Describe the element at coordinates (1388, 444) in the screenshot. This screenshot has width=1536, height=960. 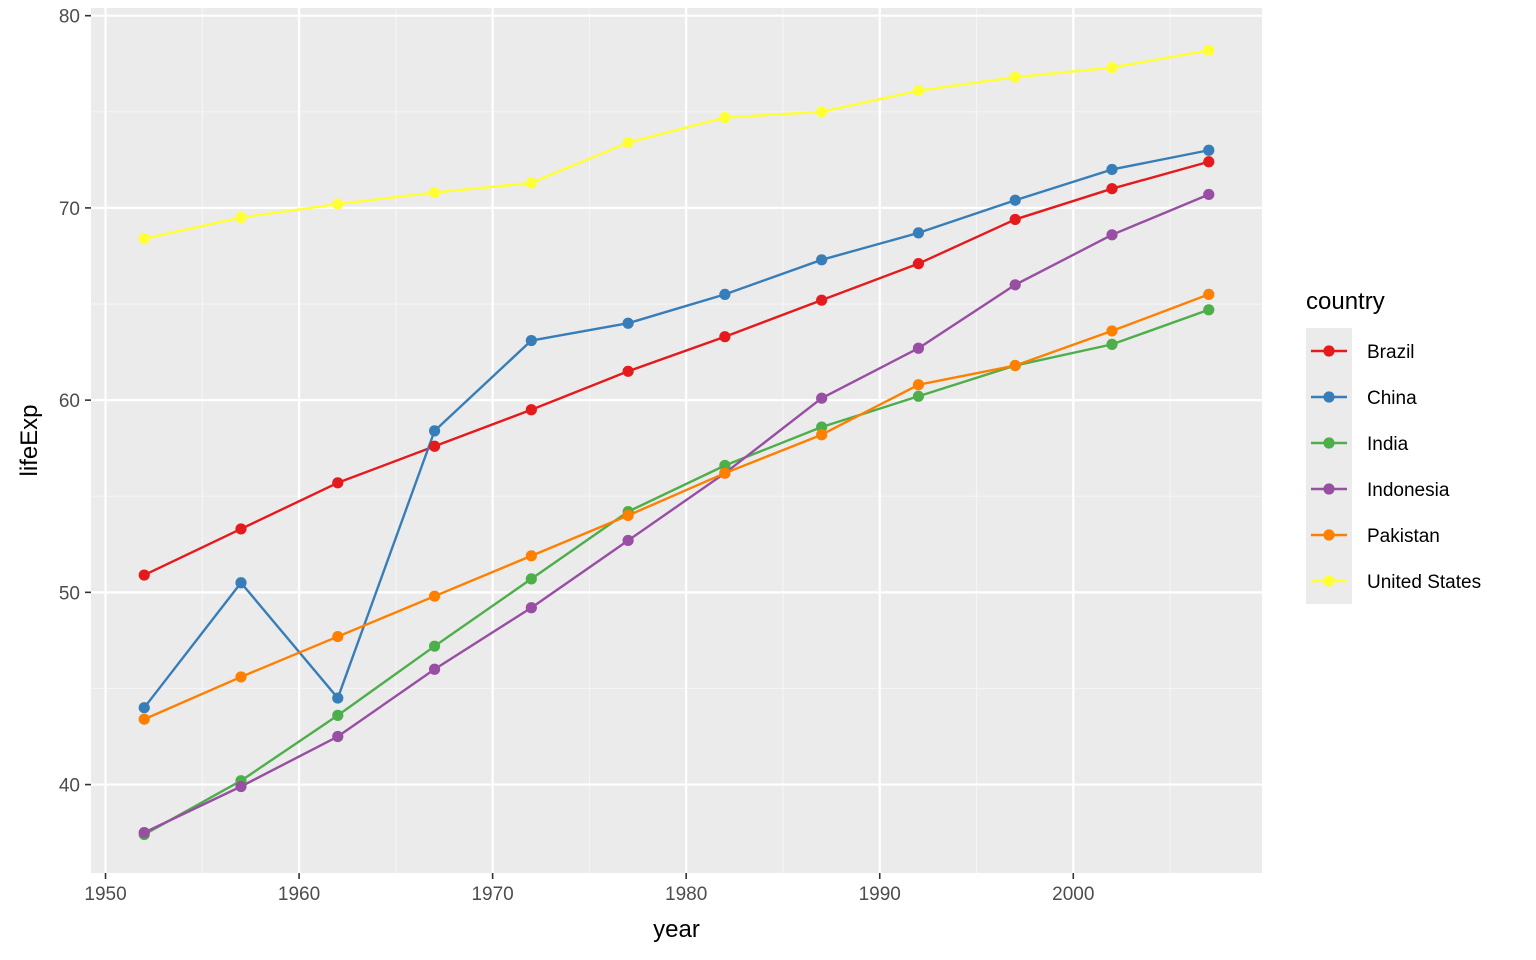
I see `legend-label-india: India` at that location.